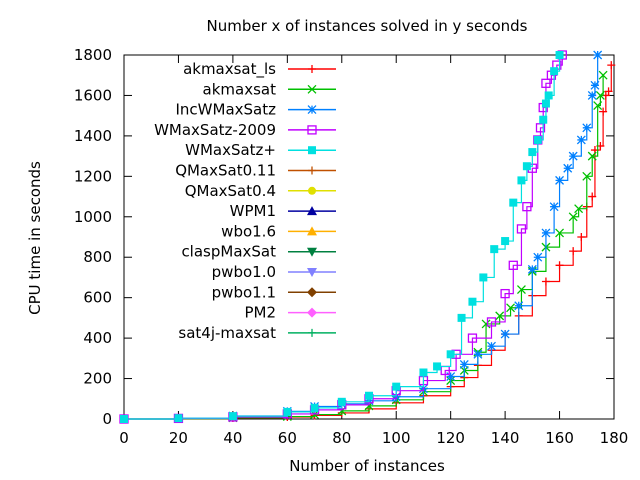 The image size is (640, 480). Describe the element at coordinates (178, 438) in the screenshot. I see `x-tick-label: 20` at that location.